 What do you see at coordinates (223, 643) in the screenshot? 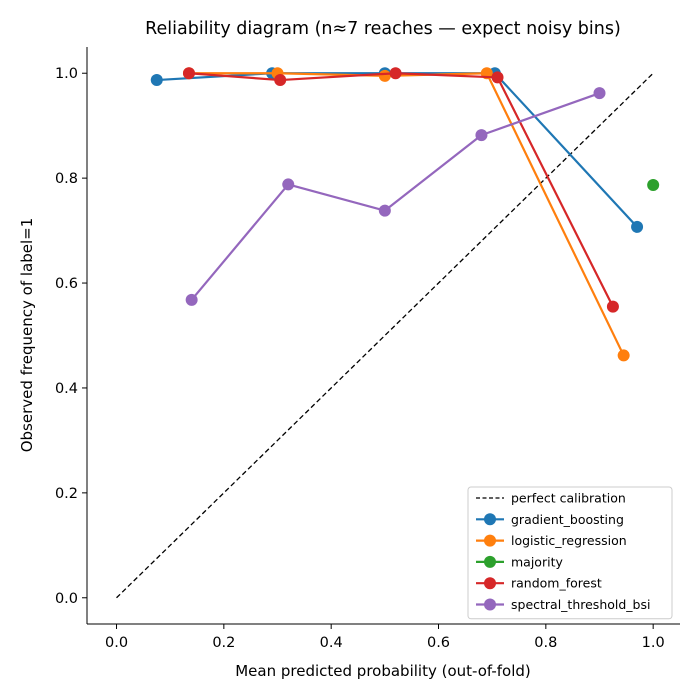
I see `x-tick-label: 0.2` at bounding box center [223, 643].